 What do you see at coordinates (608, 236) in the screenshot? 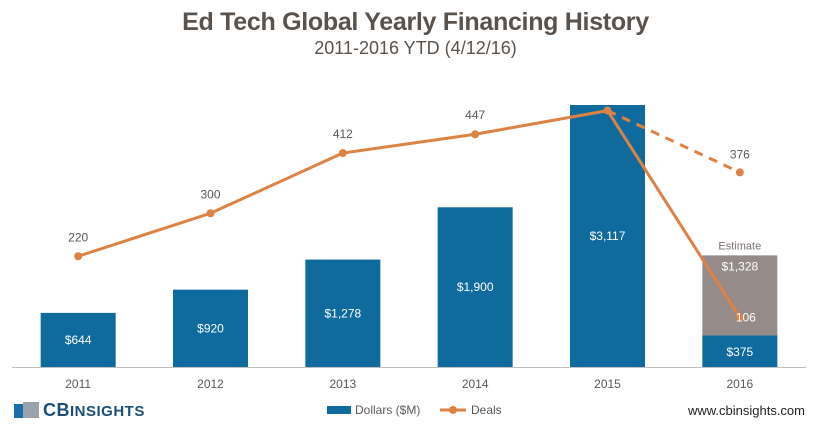
I see `bar-label-2015: $3,117` at bounding box center [608, 236].